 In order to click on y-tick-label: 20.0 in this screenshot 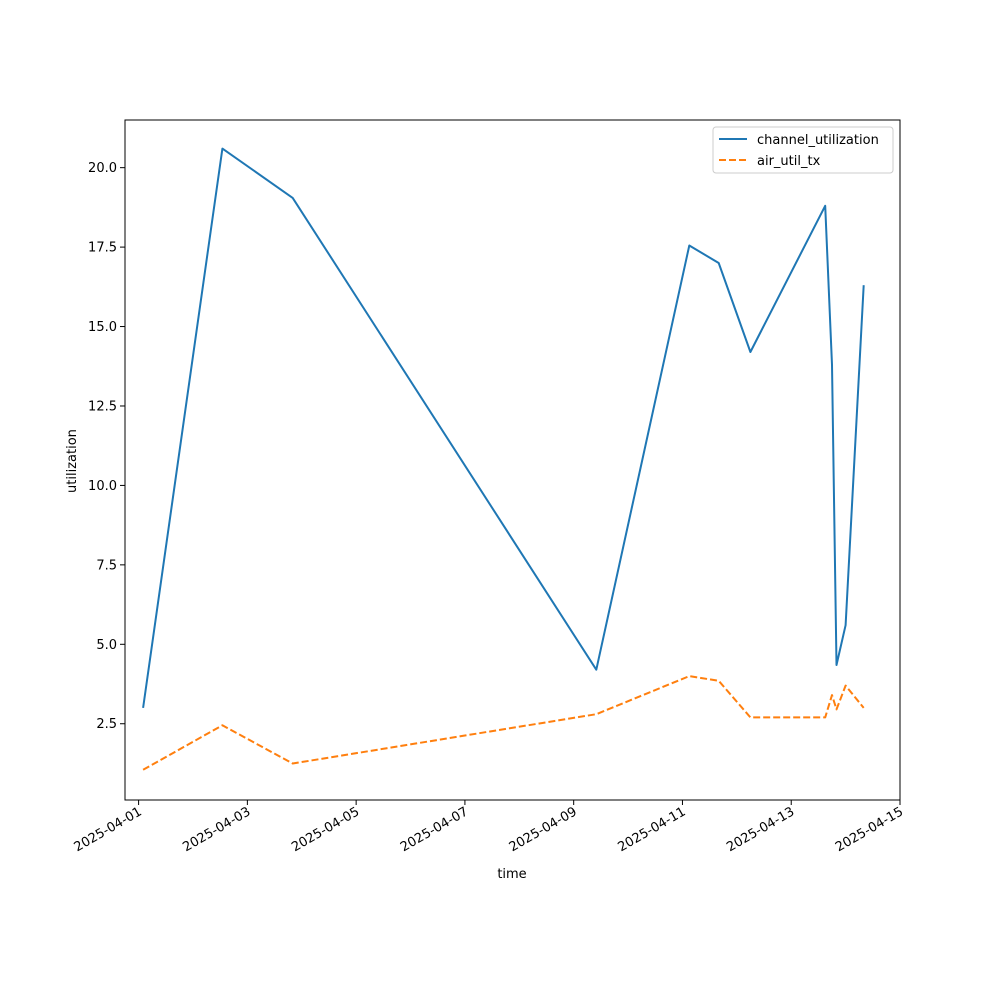, I will do `click(102, 168)`.